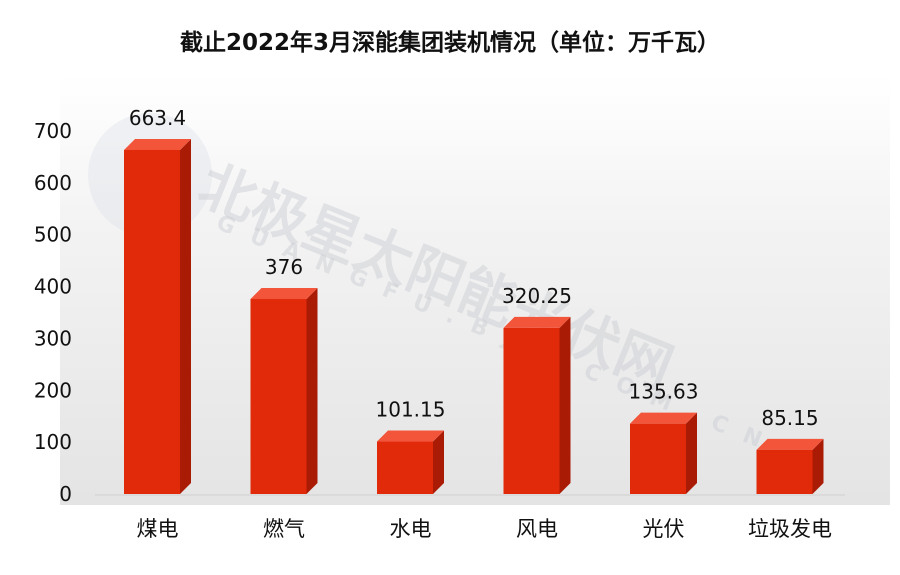 This screenshot has width=900, height=575. Describe the element at coordinates (664, 392) in the screenshot. I see `data-label: 135.63` at that location.